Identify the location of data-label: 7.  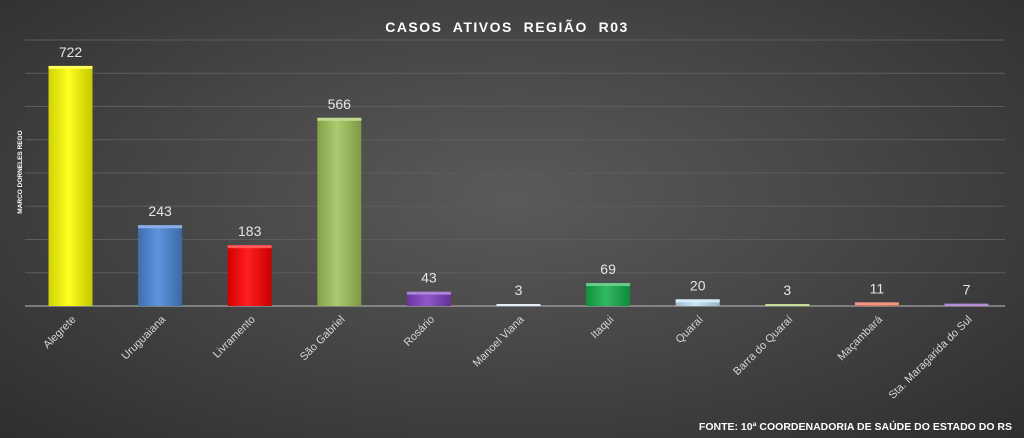
(967, 290).